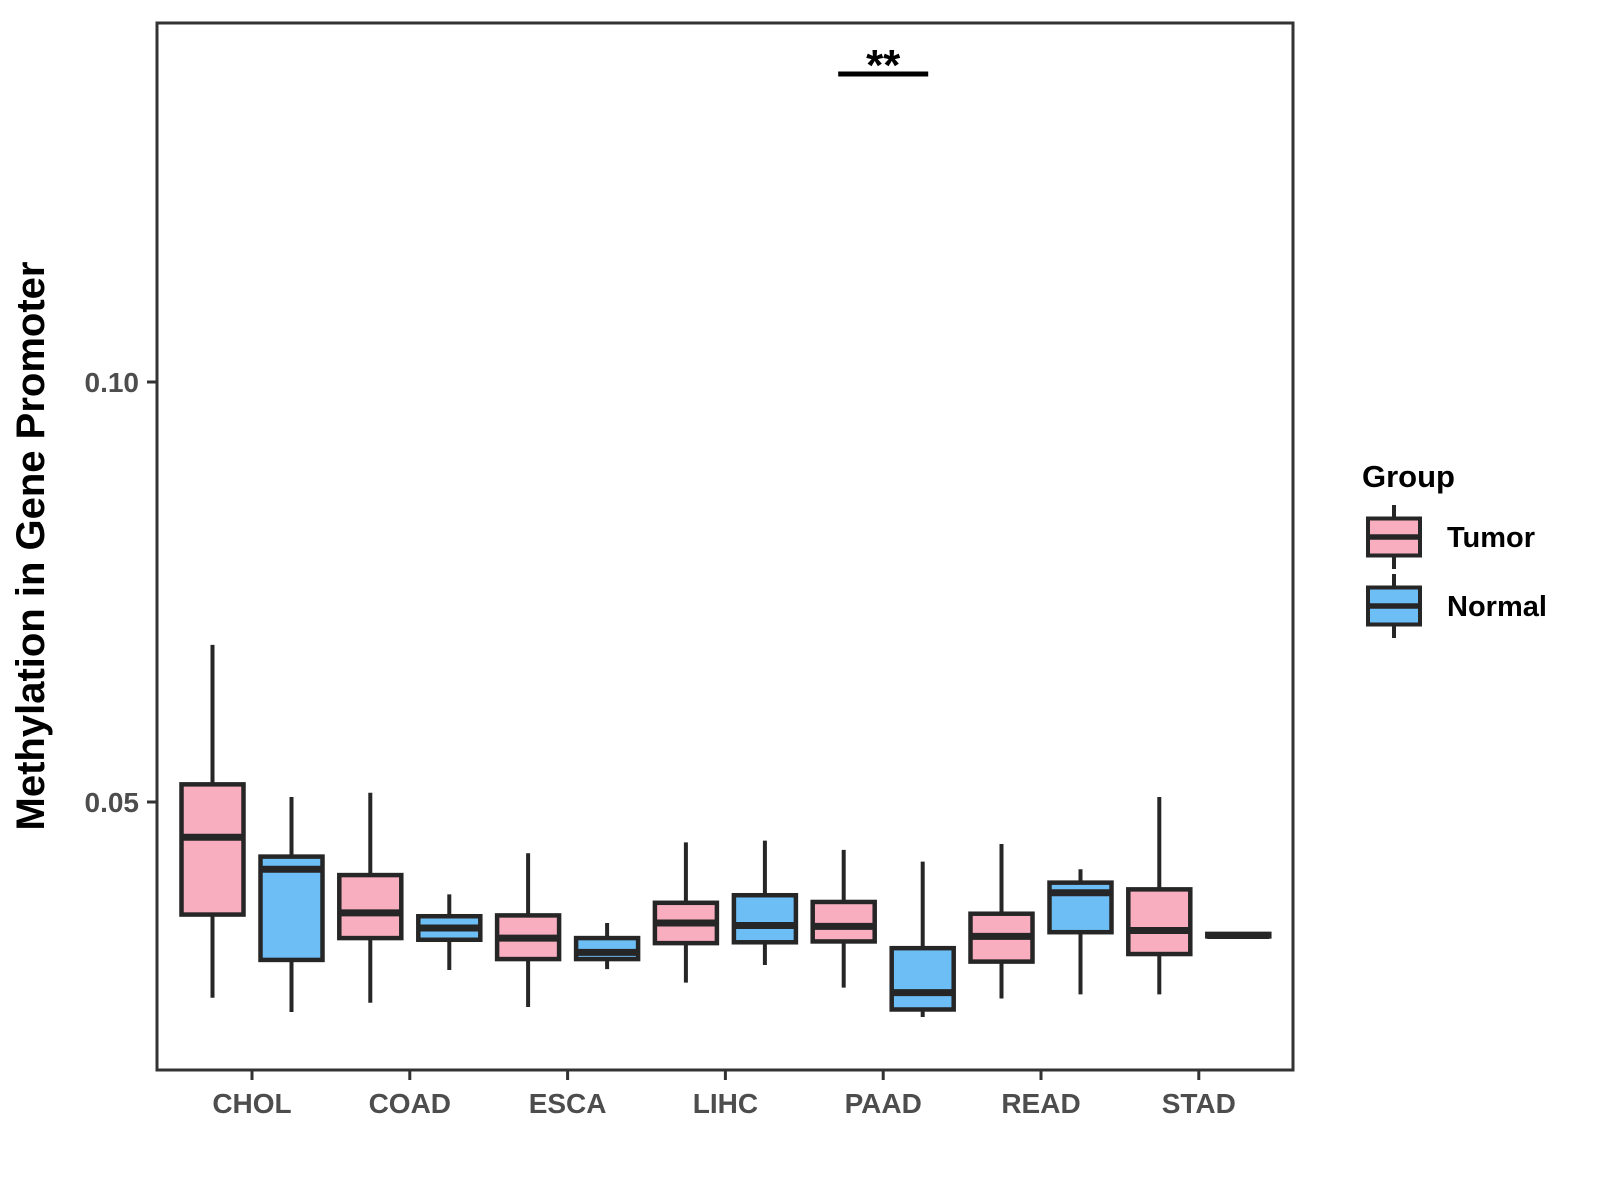 The width and height of the screenshot is (1600, 1200). I want to click on legend-key-tumor, so click(1394, 537).